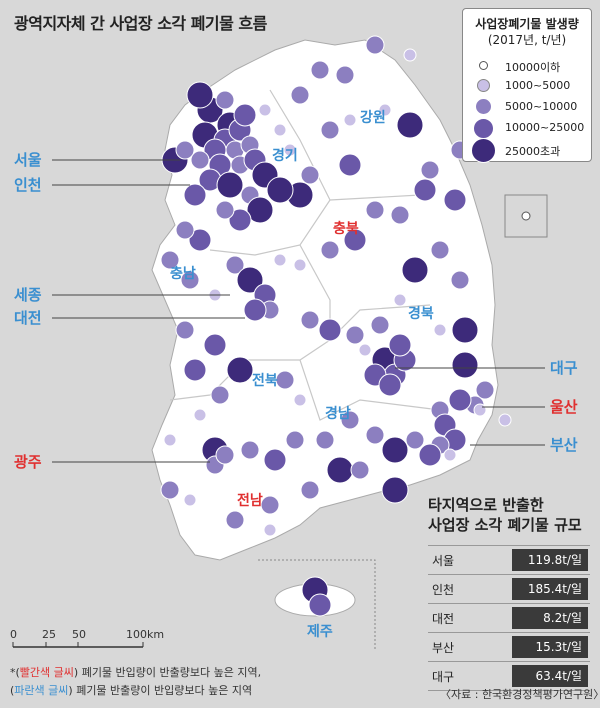 This screenshot has width=600, height=708. What do you see at coordinates (46, 672) in the screenshot?
I see `note1-colored: 빨간색 글씨` at bounding box center [46, 672].